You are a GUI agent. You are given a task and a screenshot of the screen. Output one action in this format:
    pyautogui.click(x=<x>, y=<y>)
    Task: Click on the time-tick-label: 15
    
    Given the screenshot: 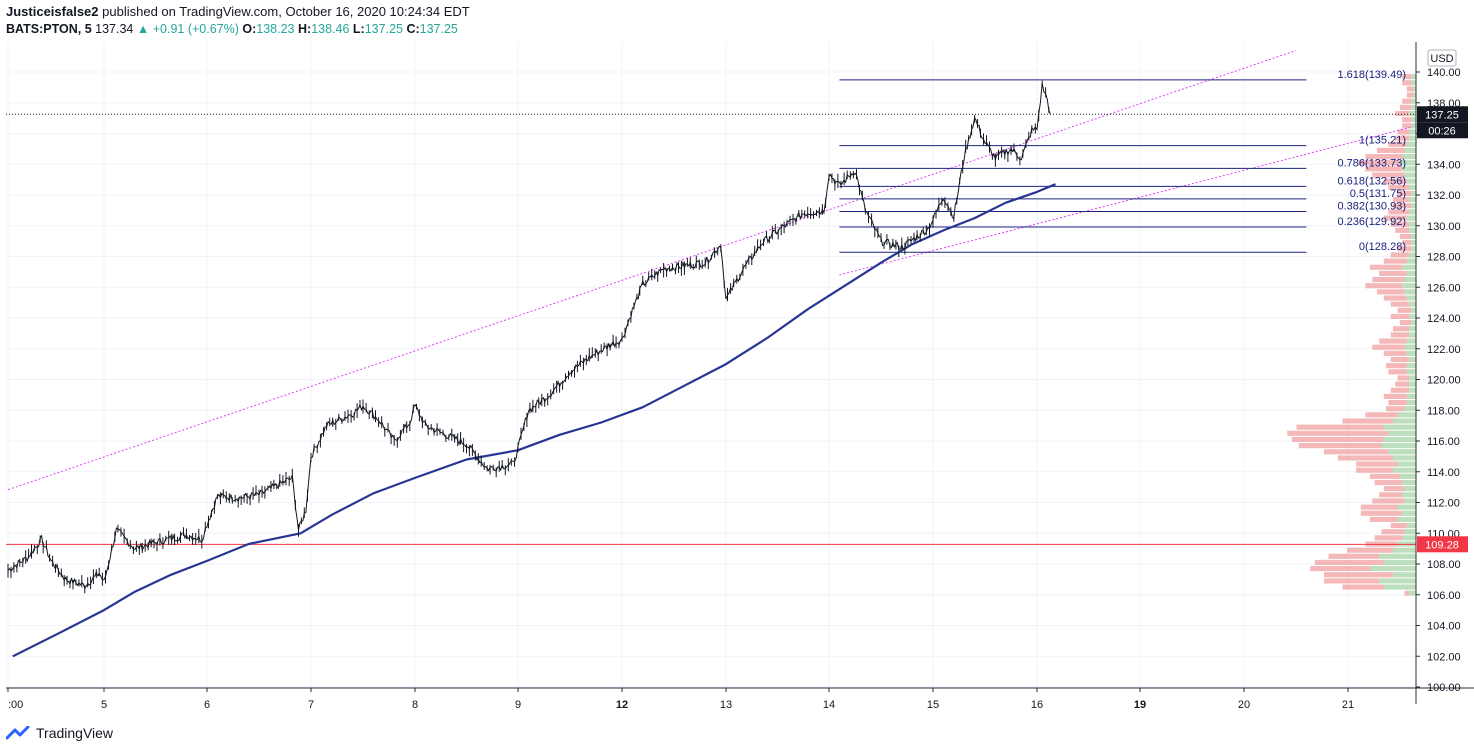 What is the action you would take?
    pyautogui.click(x=933, y=705)
    